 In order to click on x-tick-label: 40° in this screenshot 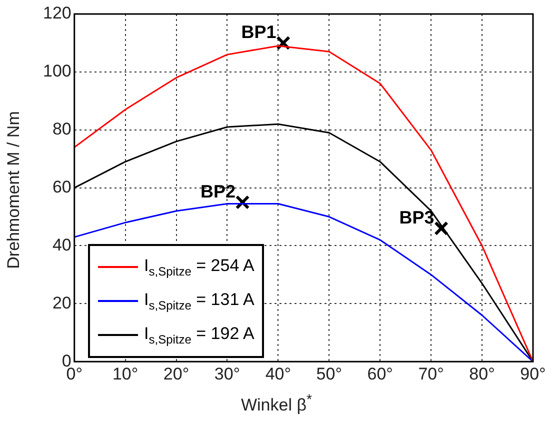, I will do `click(278, 374)`.